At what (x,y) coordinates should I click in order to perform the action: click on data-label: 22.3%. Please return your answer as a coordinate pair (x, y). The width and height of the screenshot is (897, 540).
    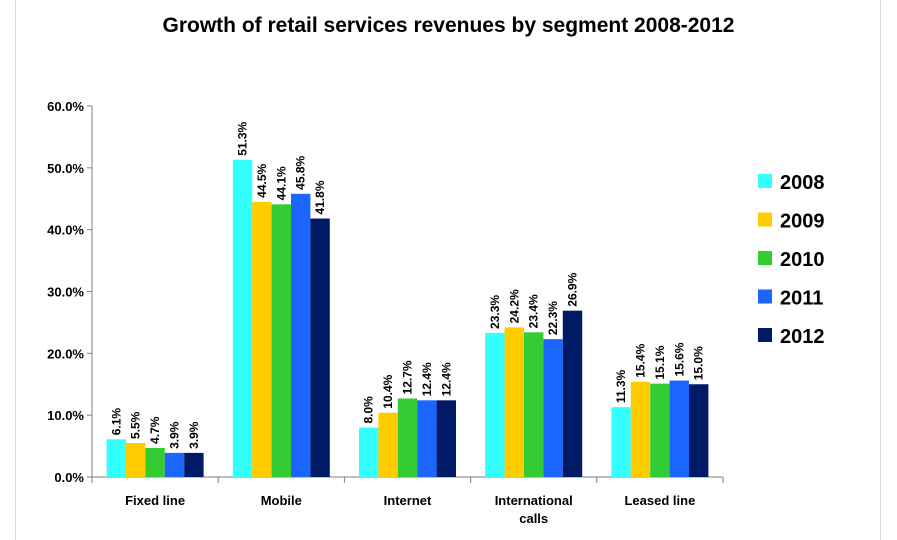
    Looking at the image, I should click on (553, 318).